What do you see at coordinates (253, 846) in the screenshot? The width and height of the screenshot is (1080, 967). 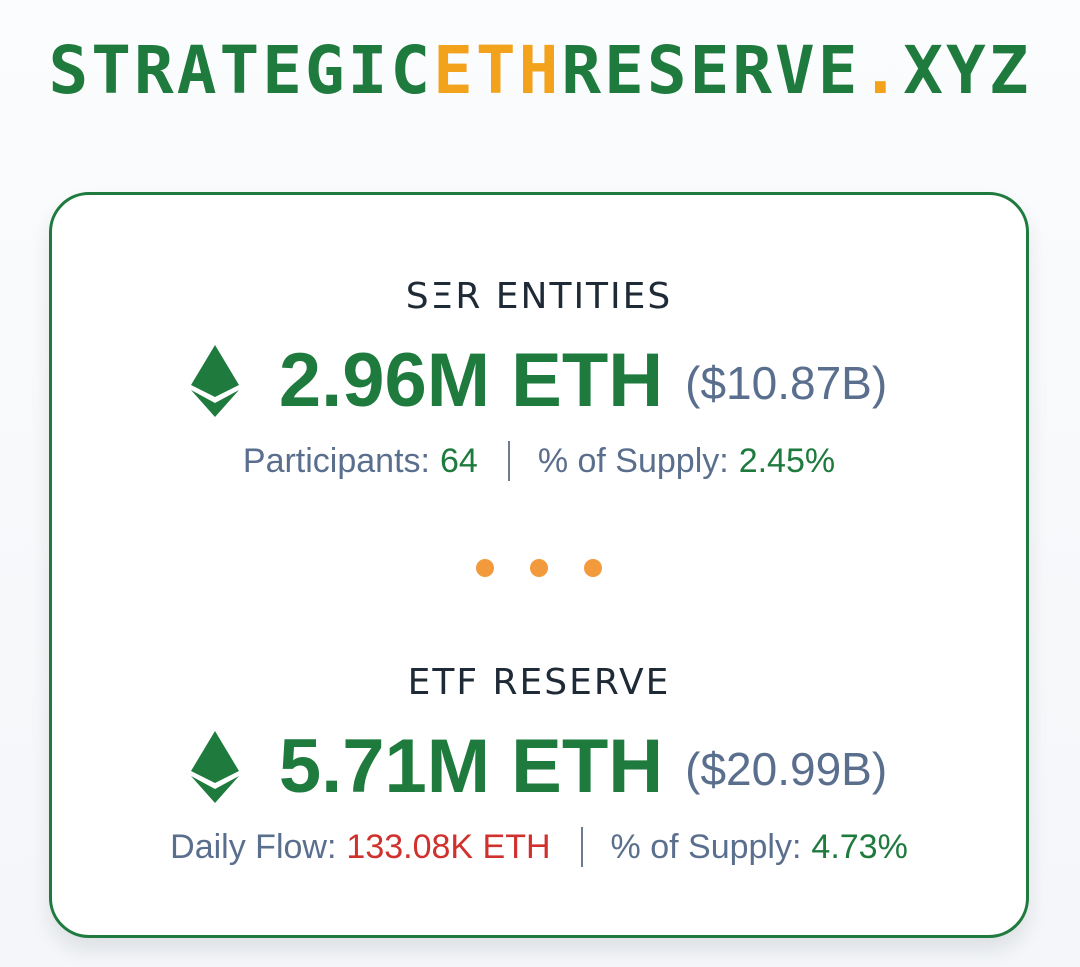 I see `daily-flow-label: Daily Flow:` at bounding box center [253, 846].